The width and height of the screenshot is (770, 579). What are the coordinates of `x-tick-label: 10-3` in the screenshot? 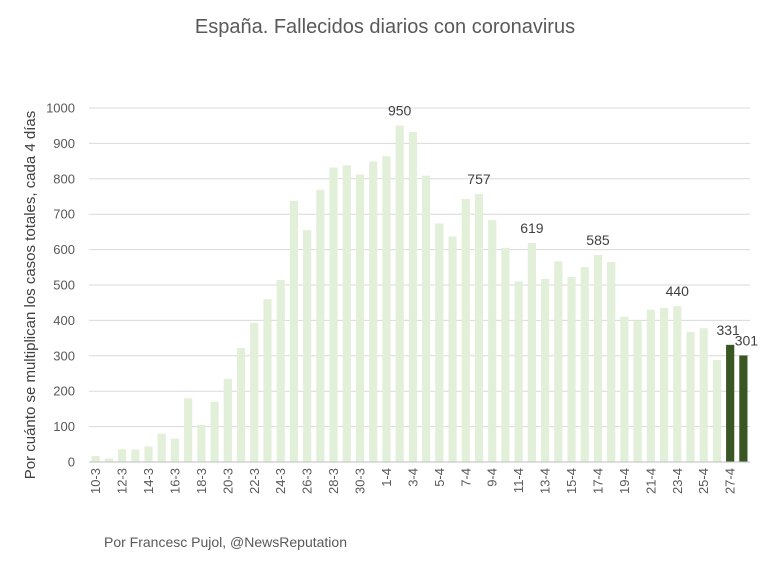 It's located at (95, 481).